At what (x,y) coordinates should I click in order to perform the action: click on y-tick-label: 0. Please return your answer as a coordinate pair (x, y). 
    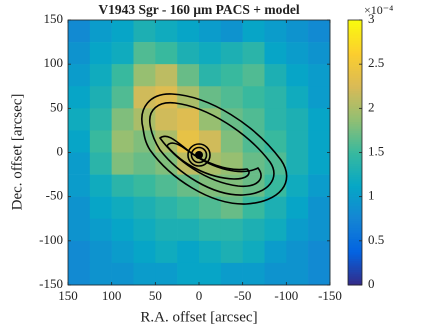
    Looking at the image, I should click on (60, 150).